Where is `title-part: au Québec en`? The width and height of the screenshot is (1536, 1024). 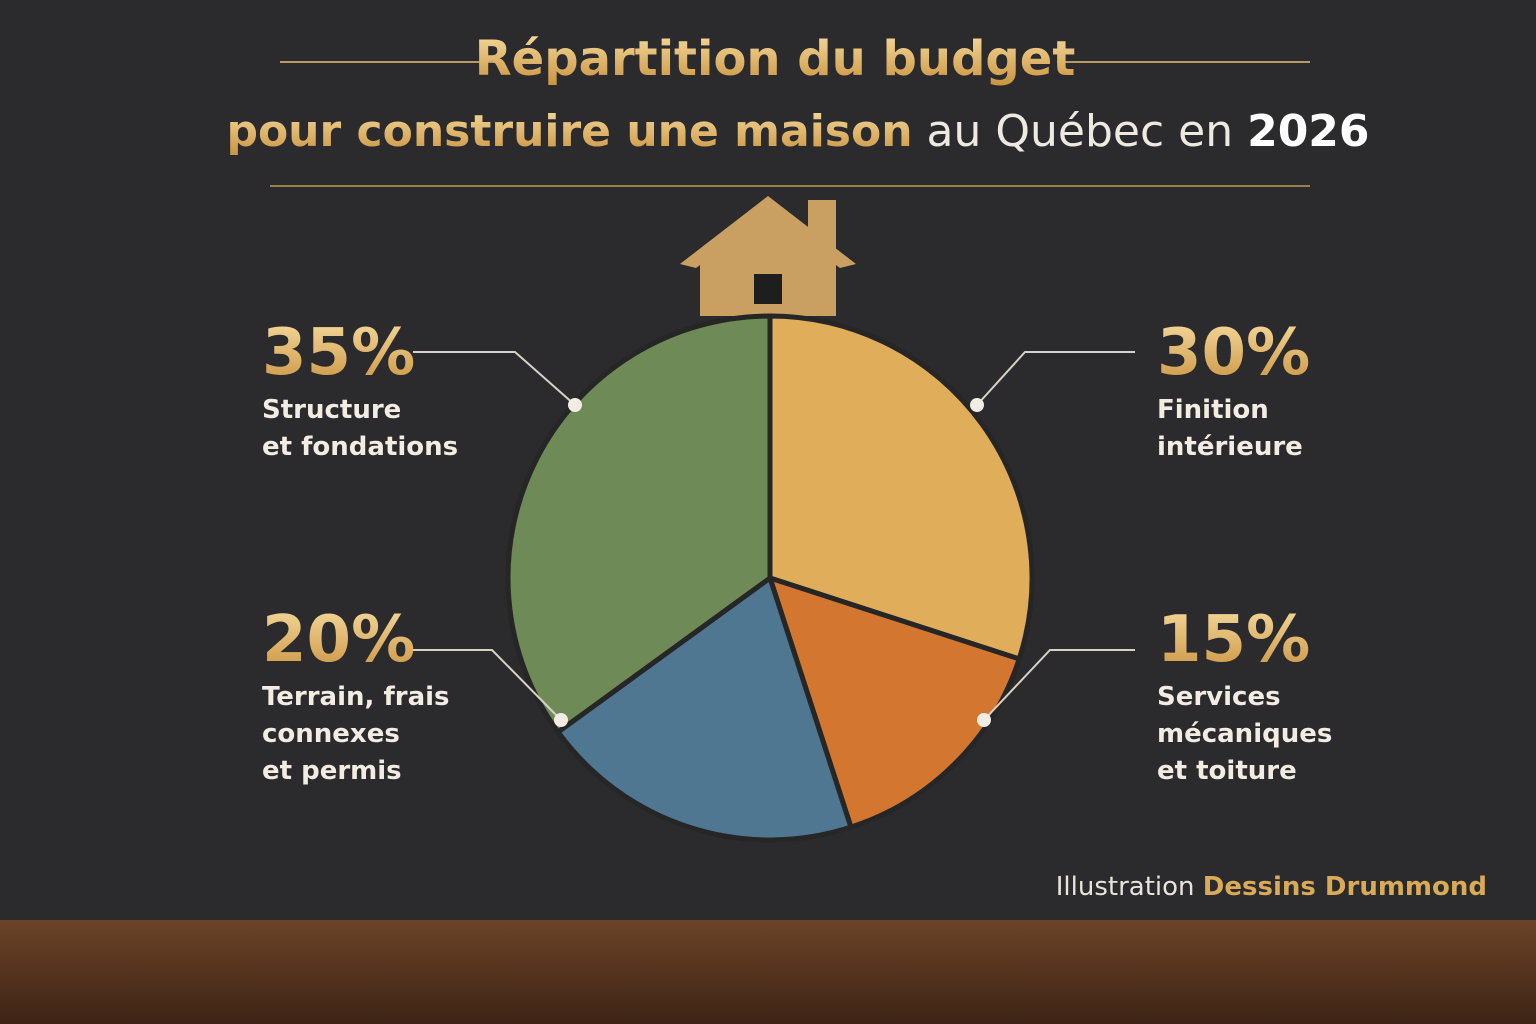 title-part: au Québec en is located at coordinates (1080, 131).